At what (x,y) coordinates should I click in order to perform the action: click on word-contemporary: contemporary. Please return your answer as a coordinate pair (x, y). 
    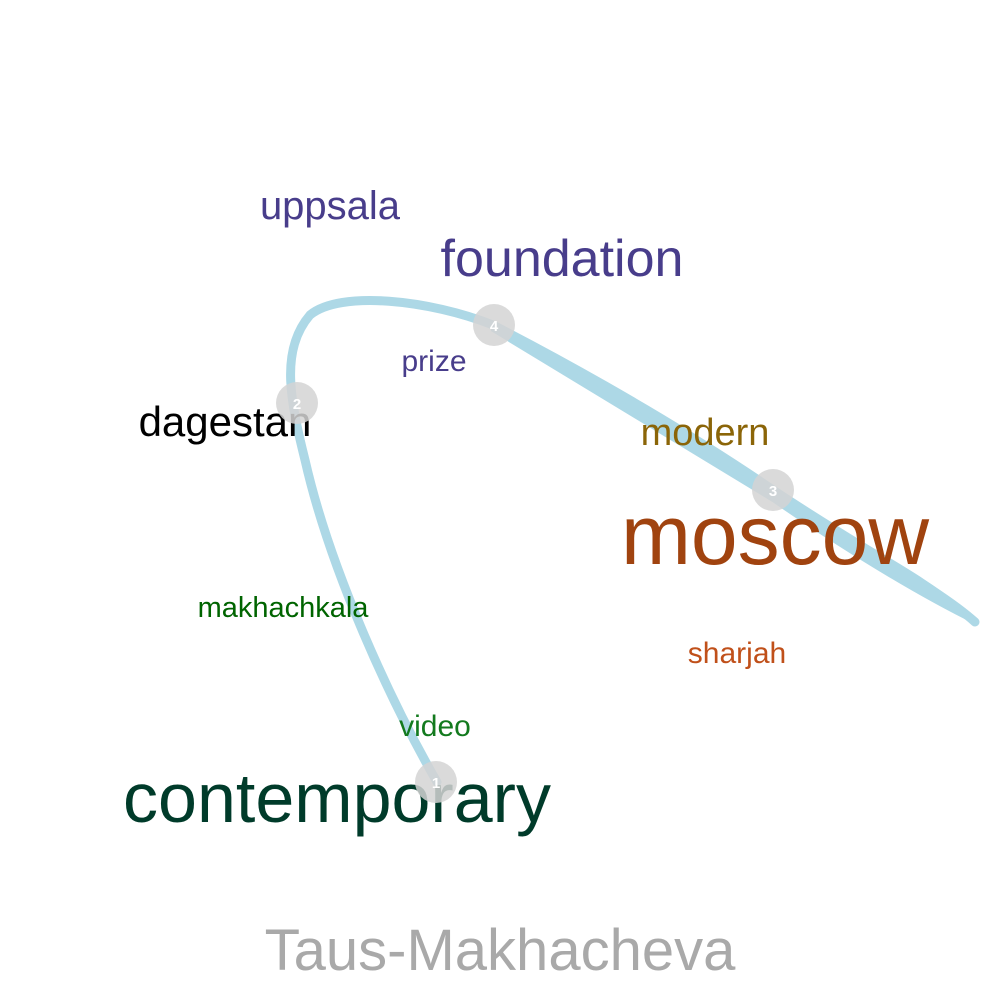
    Looking at the image, I should click on (337, 798).